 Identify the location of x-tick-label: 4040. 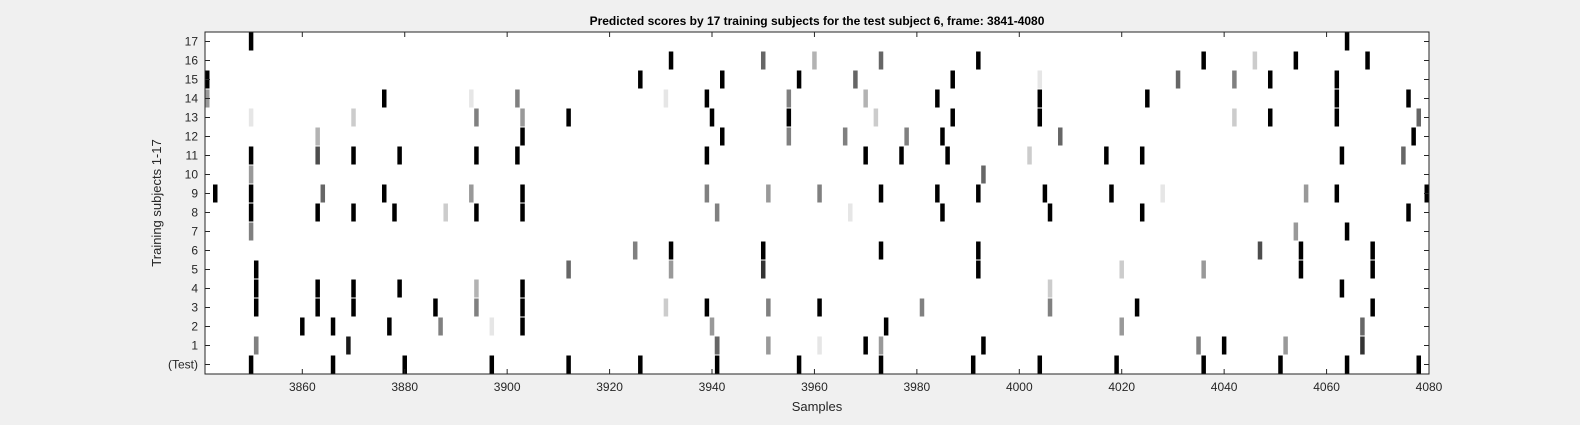
(1224, 387).